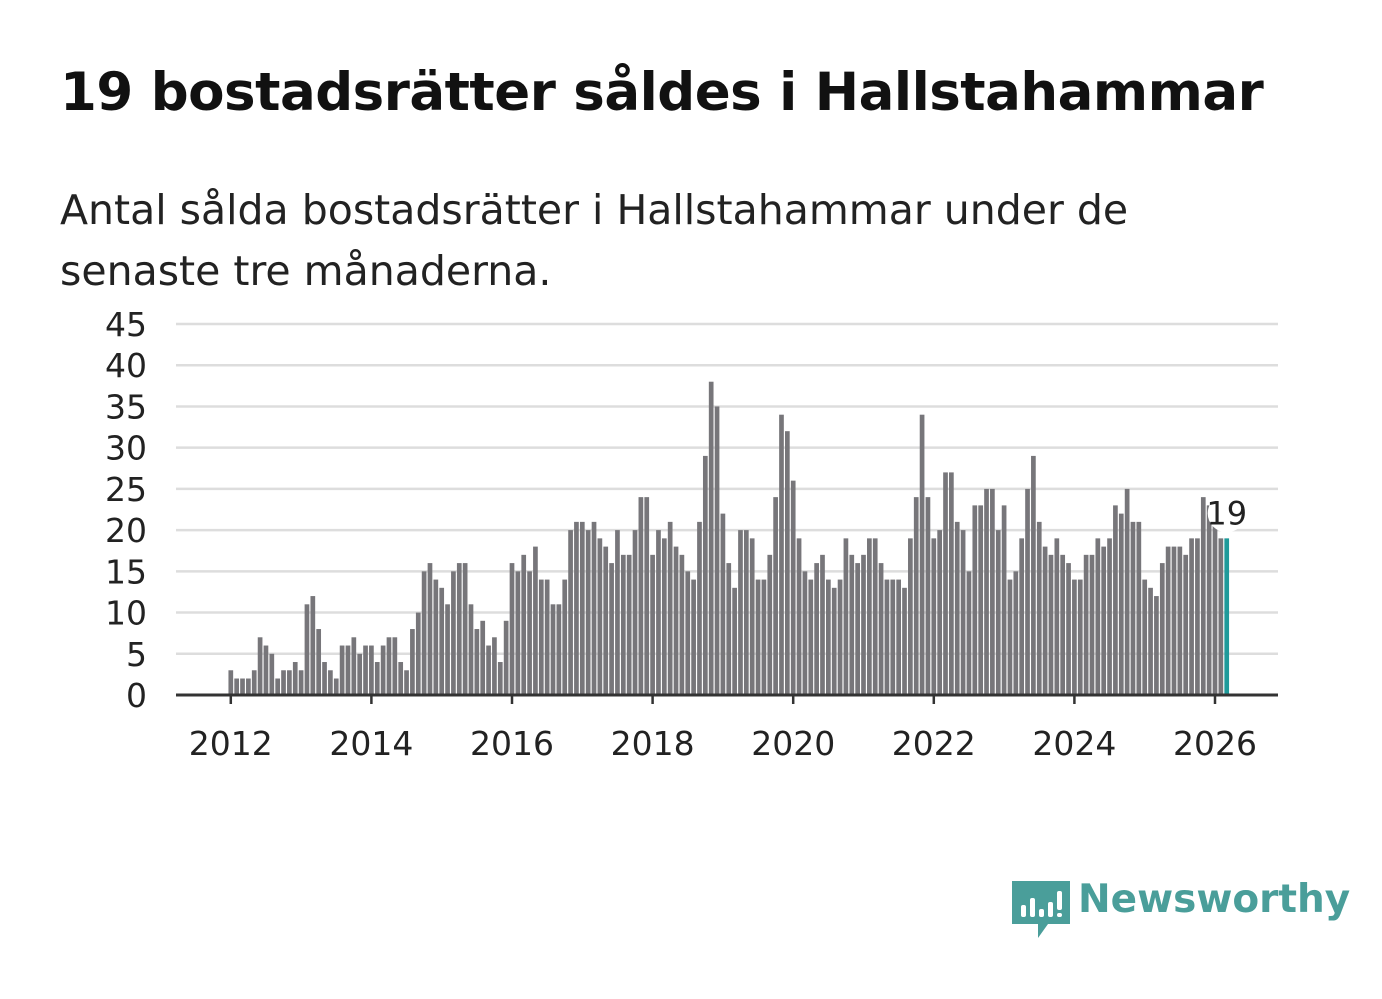 The height and width of the screenshot is (999, 1382). Describe the element at coordinates (1214, 899) in the screenshot. I see `brand-name: Newsworthy` at that location.